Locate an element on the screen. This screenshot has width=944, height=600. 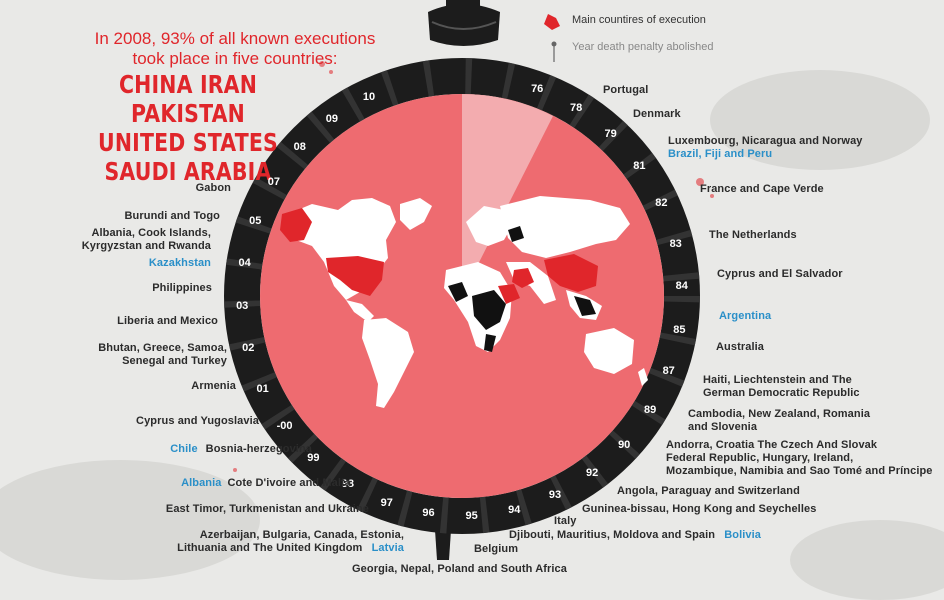
year-number: 78 is located at coordinates (576, 107).